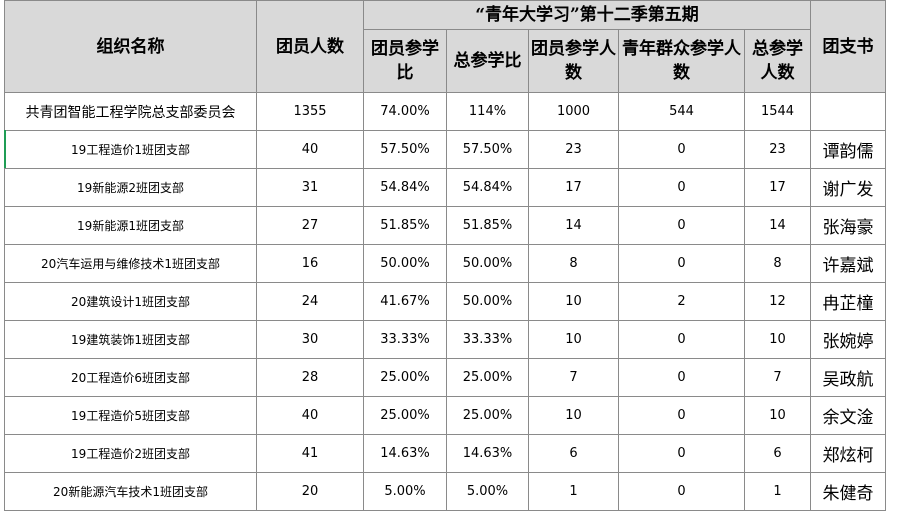 Image resolution: width=900 pixels, height=522 pixels. Describe the element at coordinates (487, 61) in the screenshot. I see `header-total-ratio: 总参学比` at that location.